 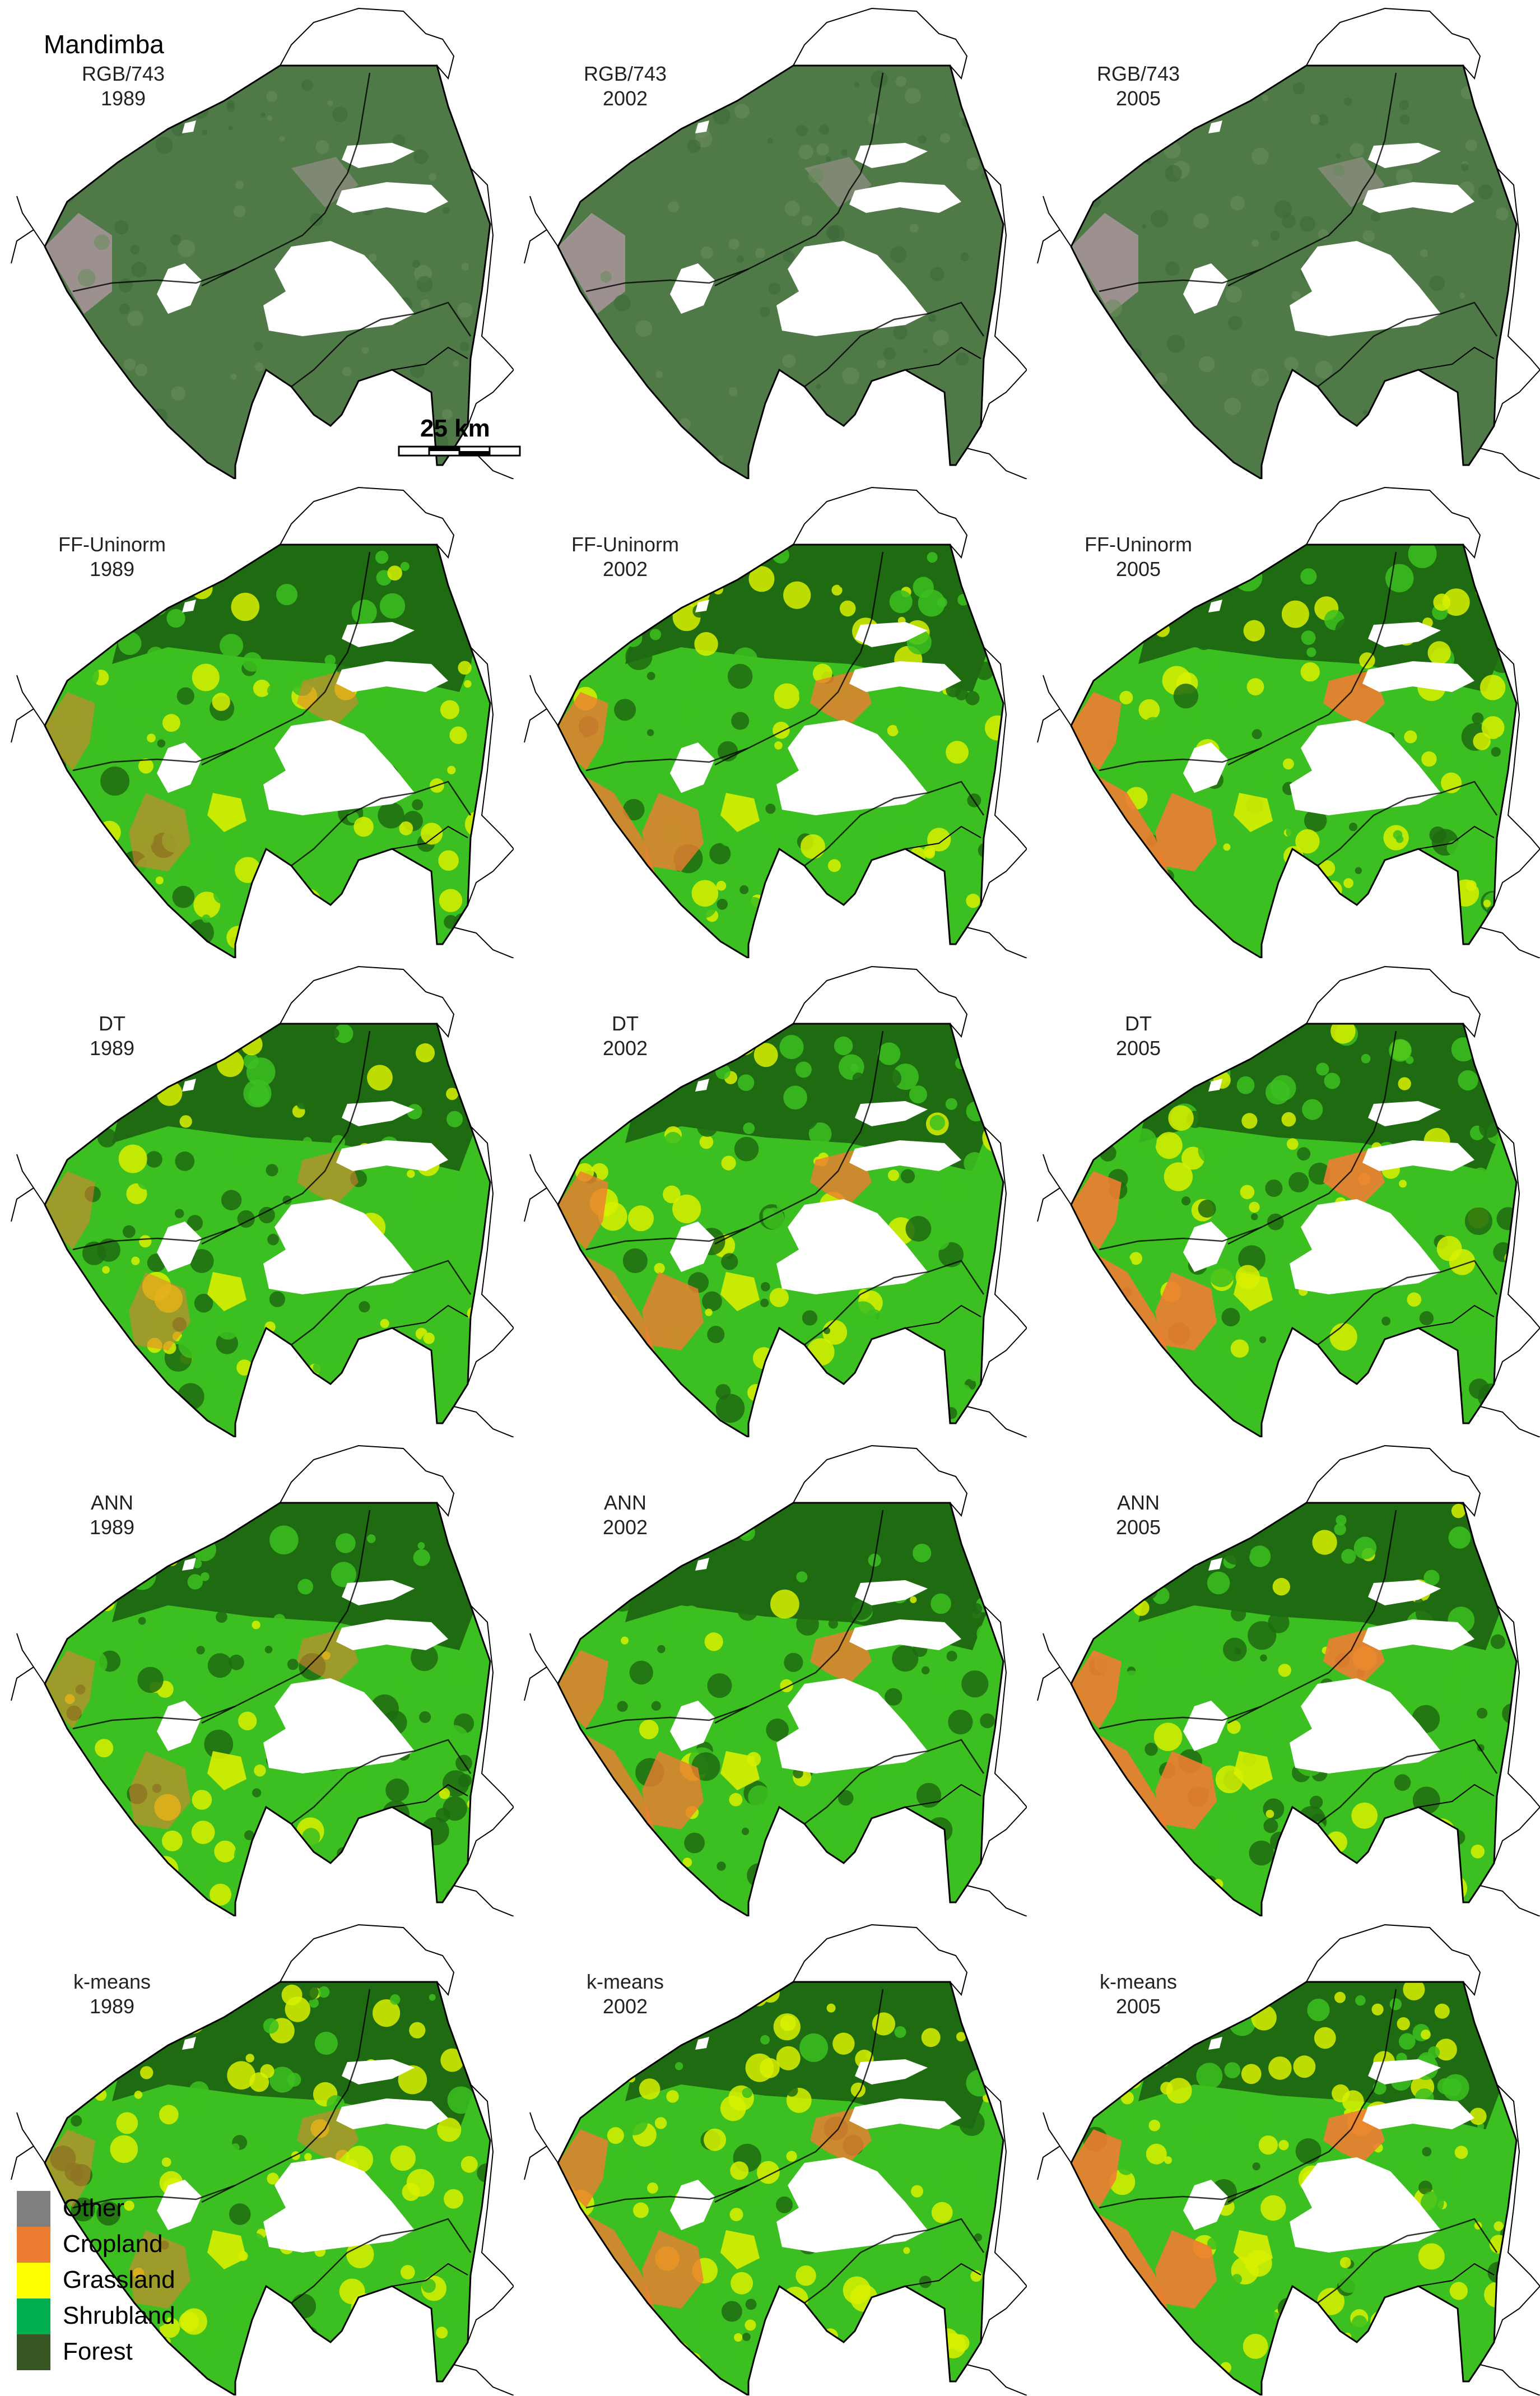 I want to click on grassland-area, so click(x=406, y=894).